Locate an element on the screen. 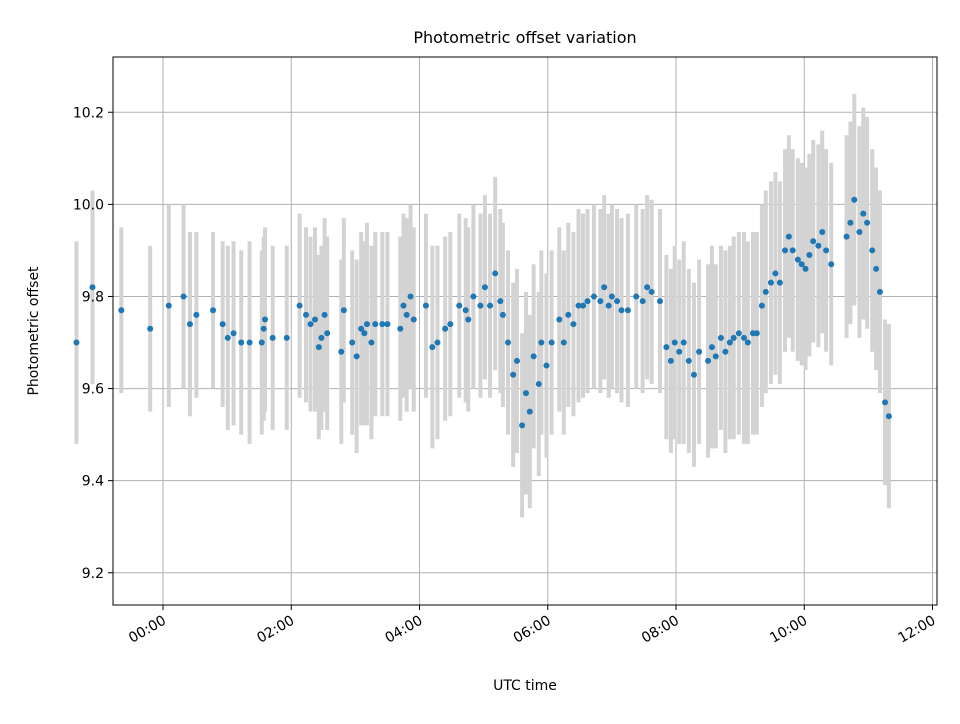  y-tick-label: 10.2 is located at coordinates (88, 113).